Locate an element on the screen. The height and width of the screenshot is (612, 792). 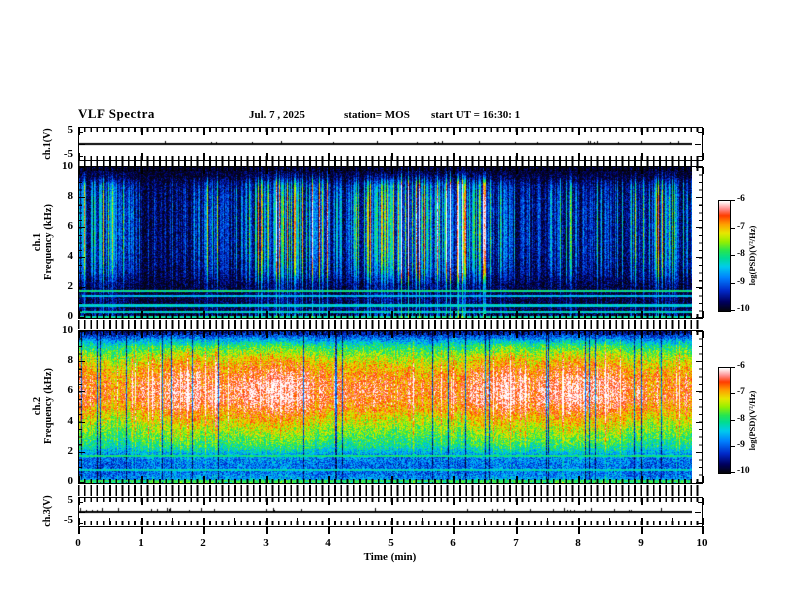
colorbar-tick-label: -9 is located at coordinates (741, 445).